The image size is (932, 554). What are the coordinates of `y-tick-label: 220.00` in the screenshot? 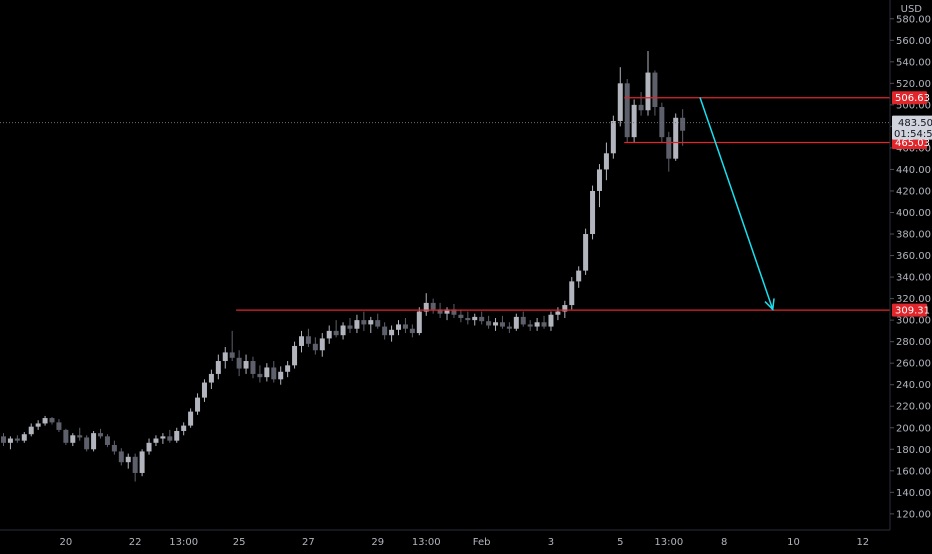 It's located at (913, 407).